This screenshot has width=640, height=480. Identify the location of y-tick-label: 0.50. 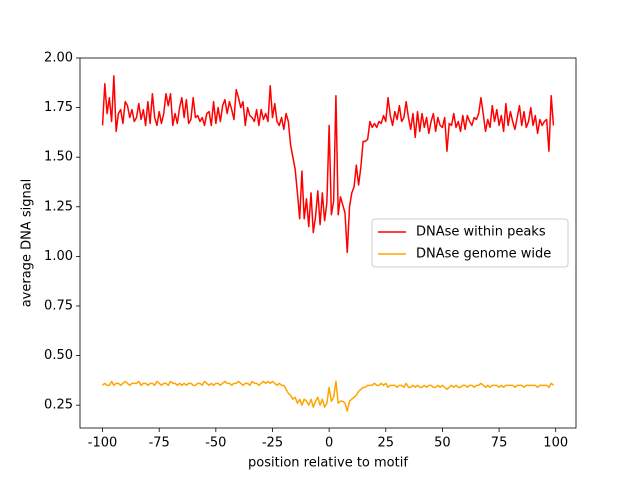
(58, 355).